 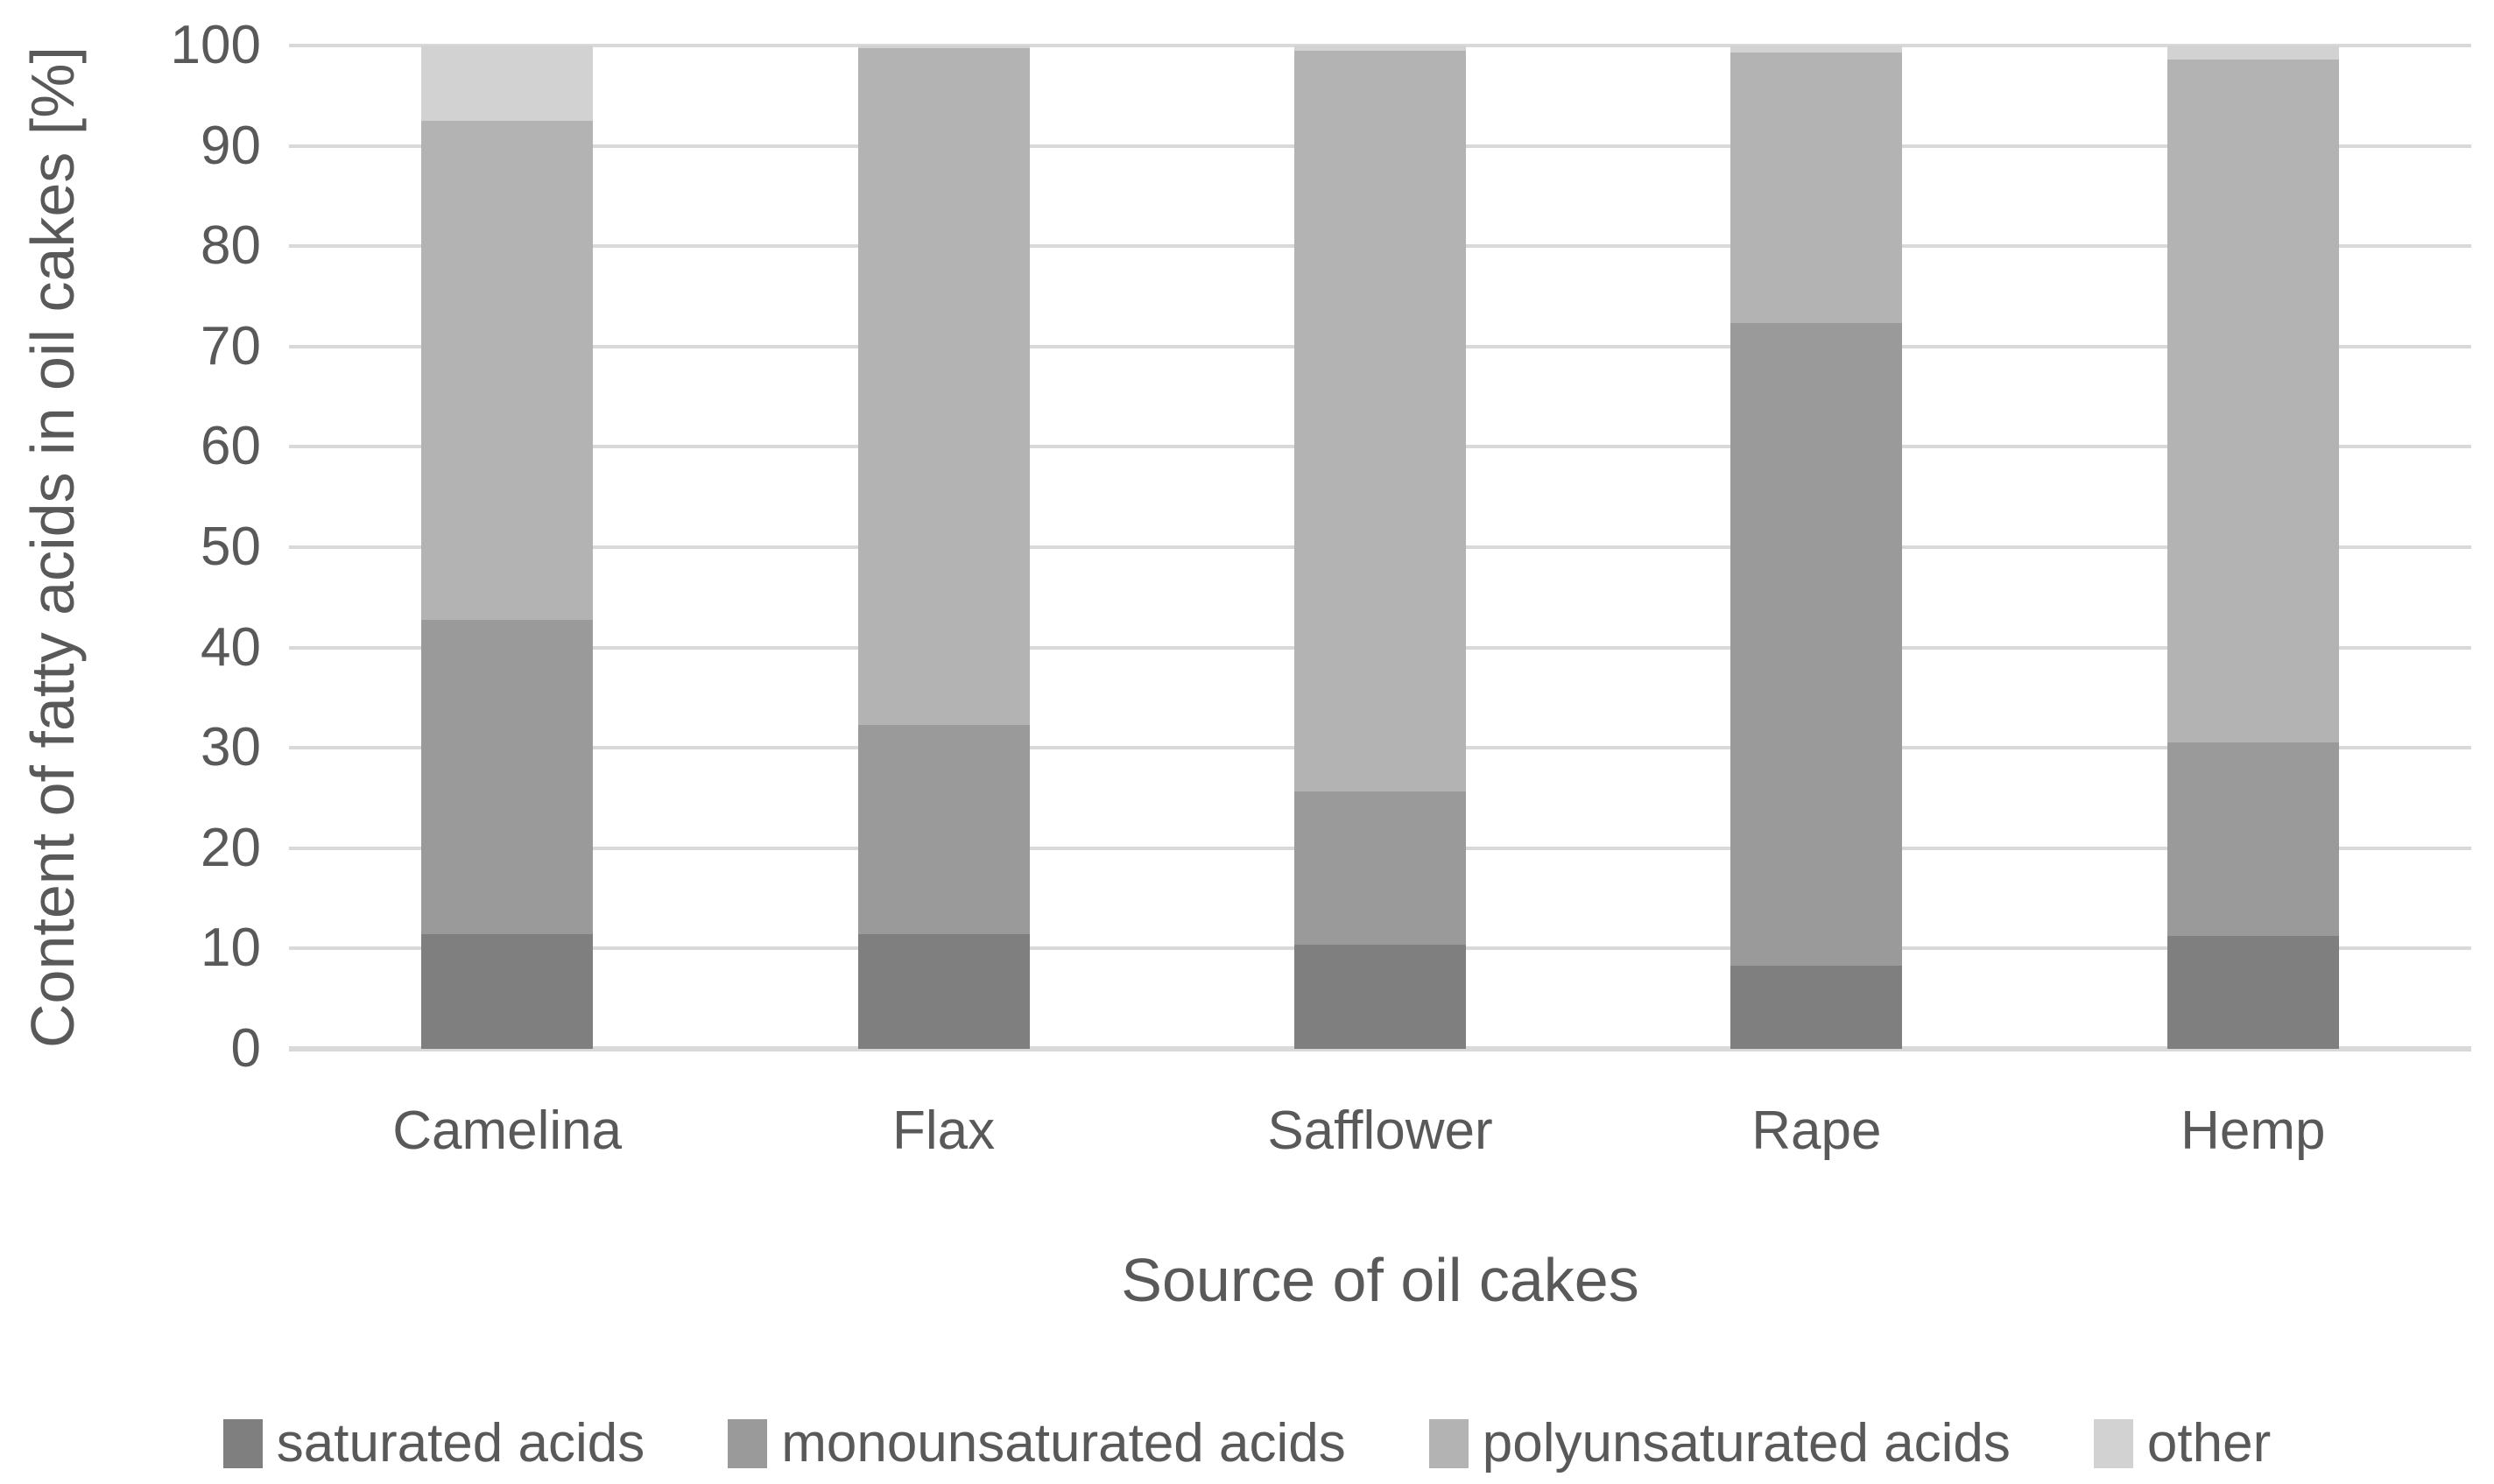 What do you see at coordinates (1063, 1442) in the screenshot?
I see `legend-label-monounsaturated-acids: monounsaturated acids` at bounding box center [1063, 1442].